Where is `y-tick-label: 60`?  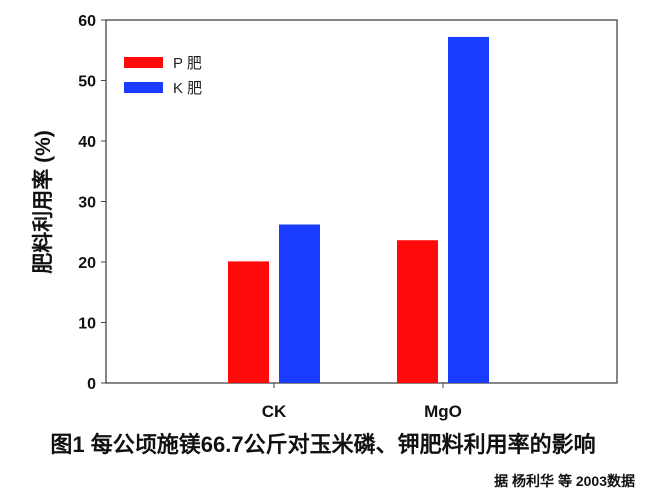
y-tick-label: 60 is located at coordinates (87, 21).